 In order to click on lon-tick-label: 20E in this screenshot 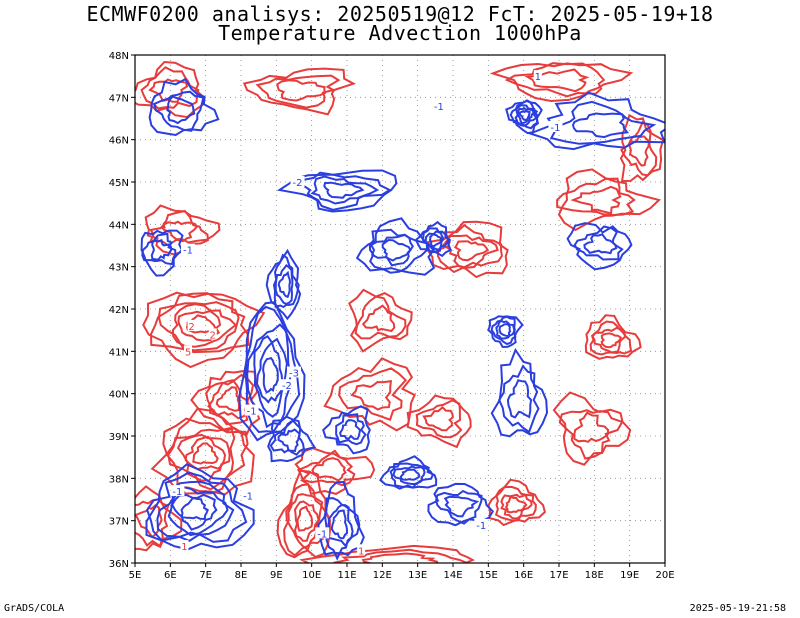, I will do `click(664, 575)`.